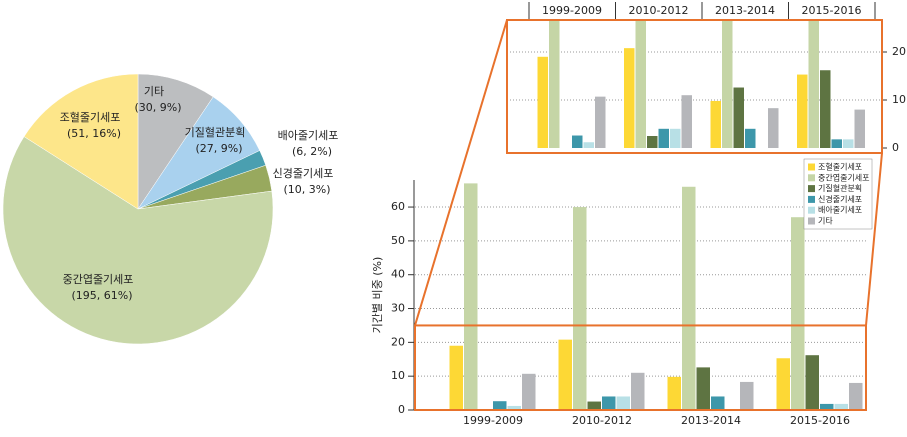 The image size is (907, 437). Describe the element at coordinates (306, 189) in the screenshot. I see `slice-value: (10, 3%)` at that location.